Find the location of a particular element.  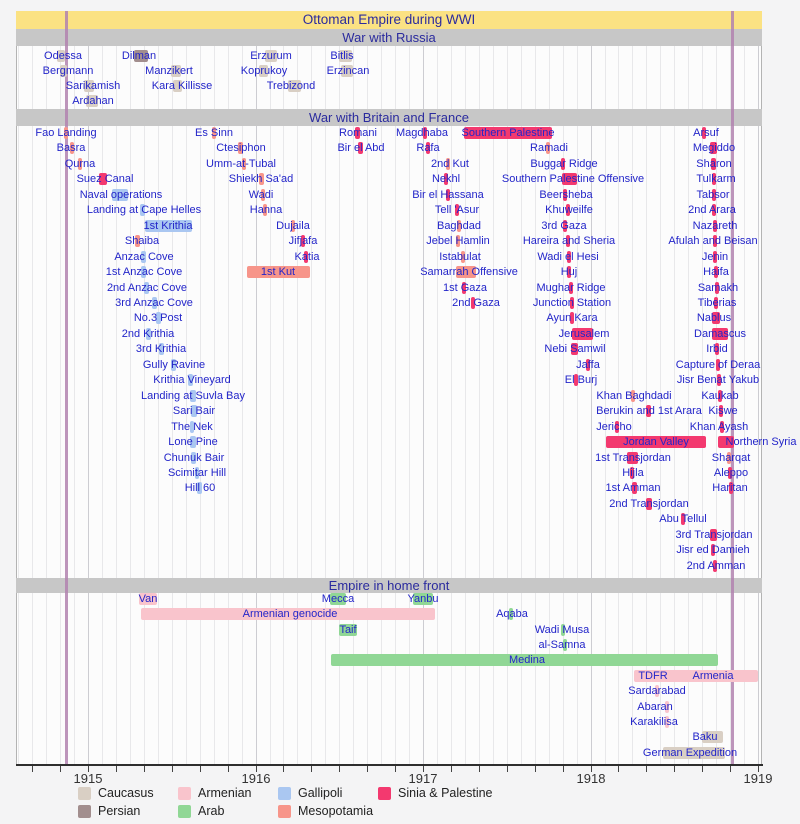

event-label: Arsuf is located at coordinates (706, 133).